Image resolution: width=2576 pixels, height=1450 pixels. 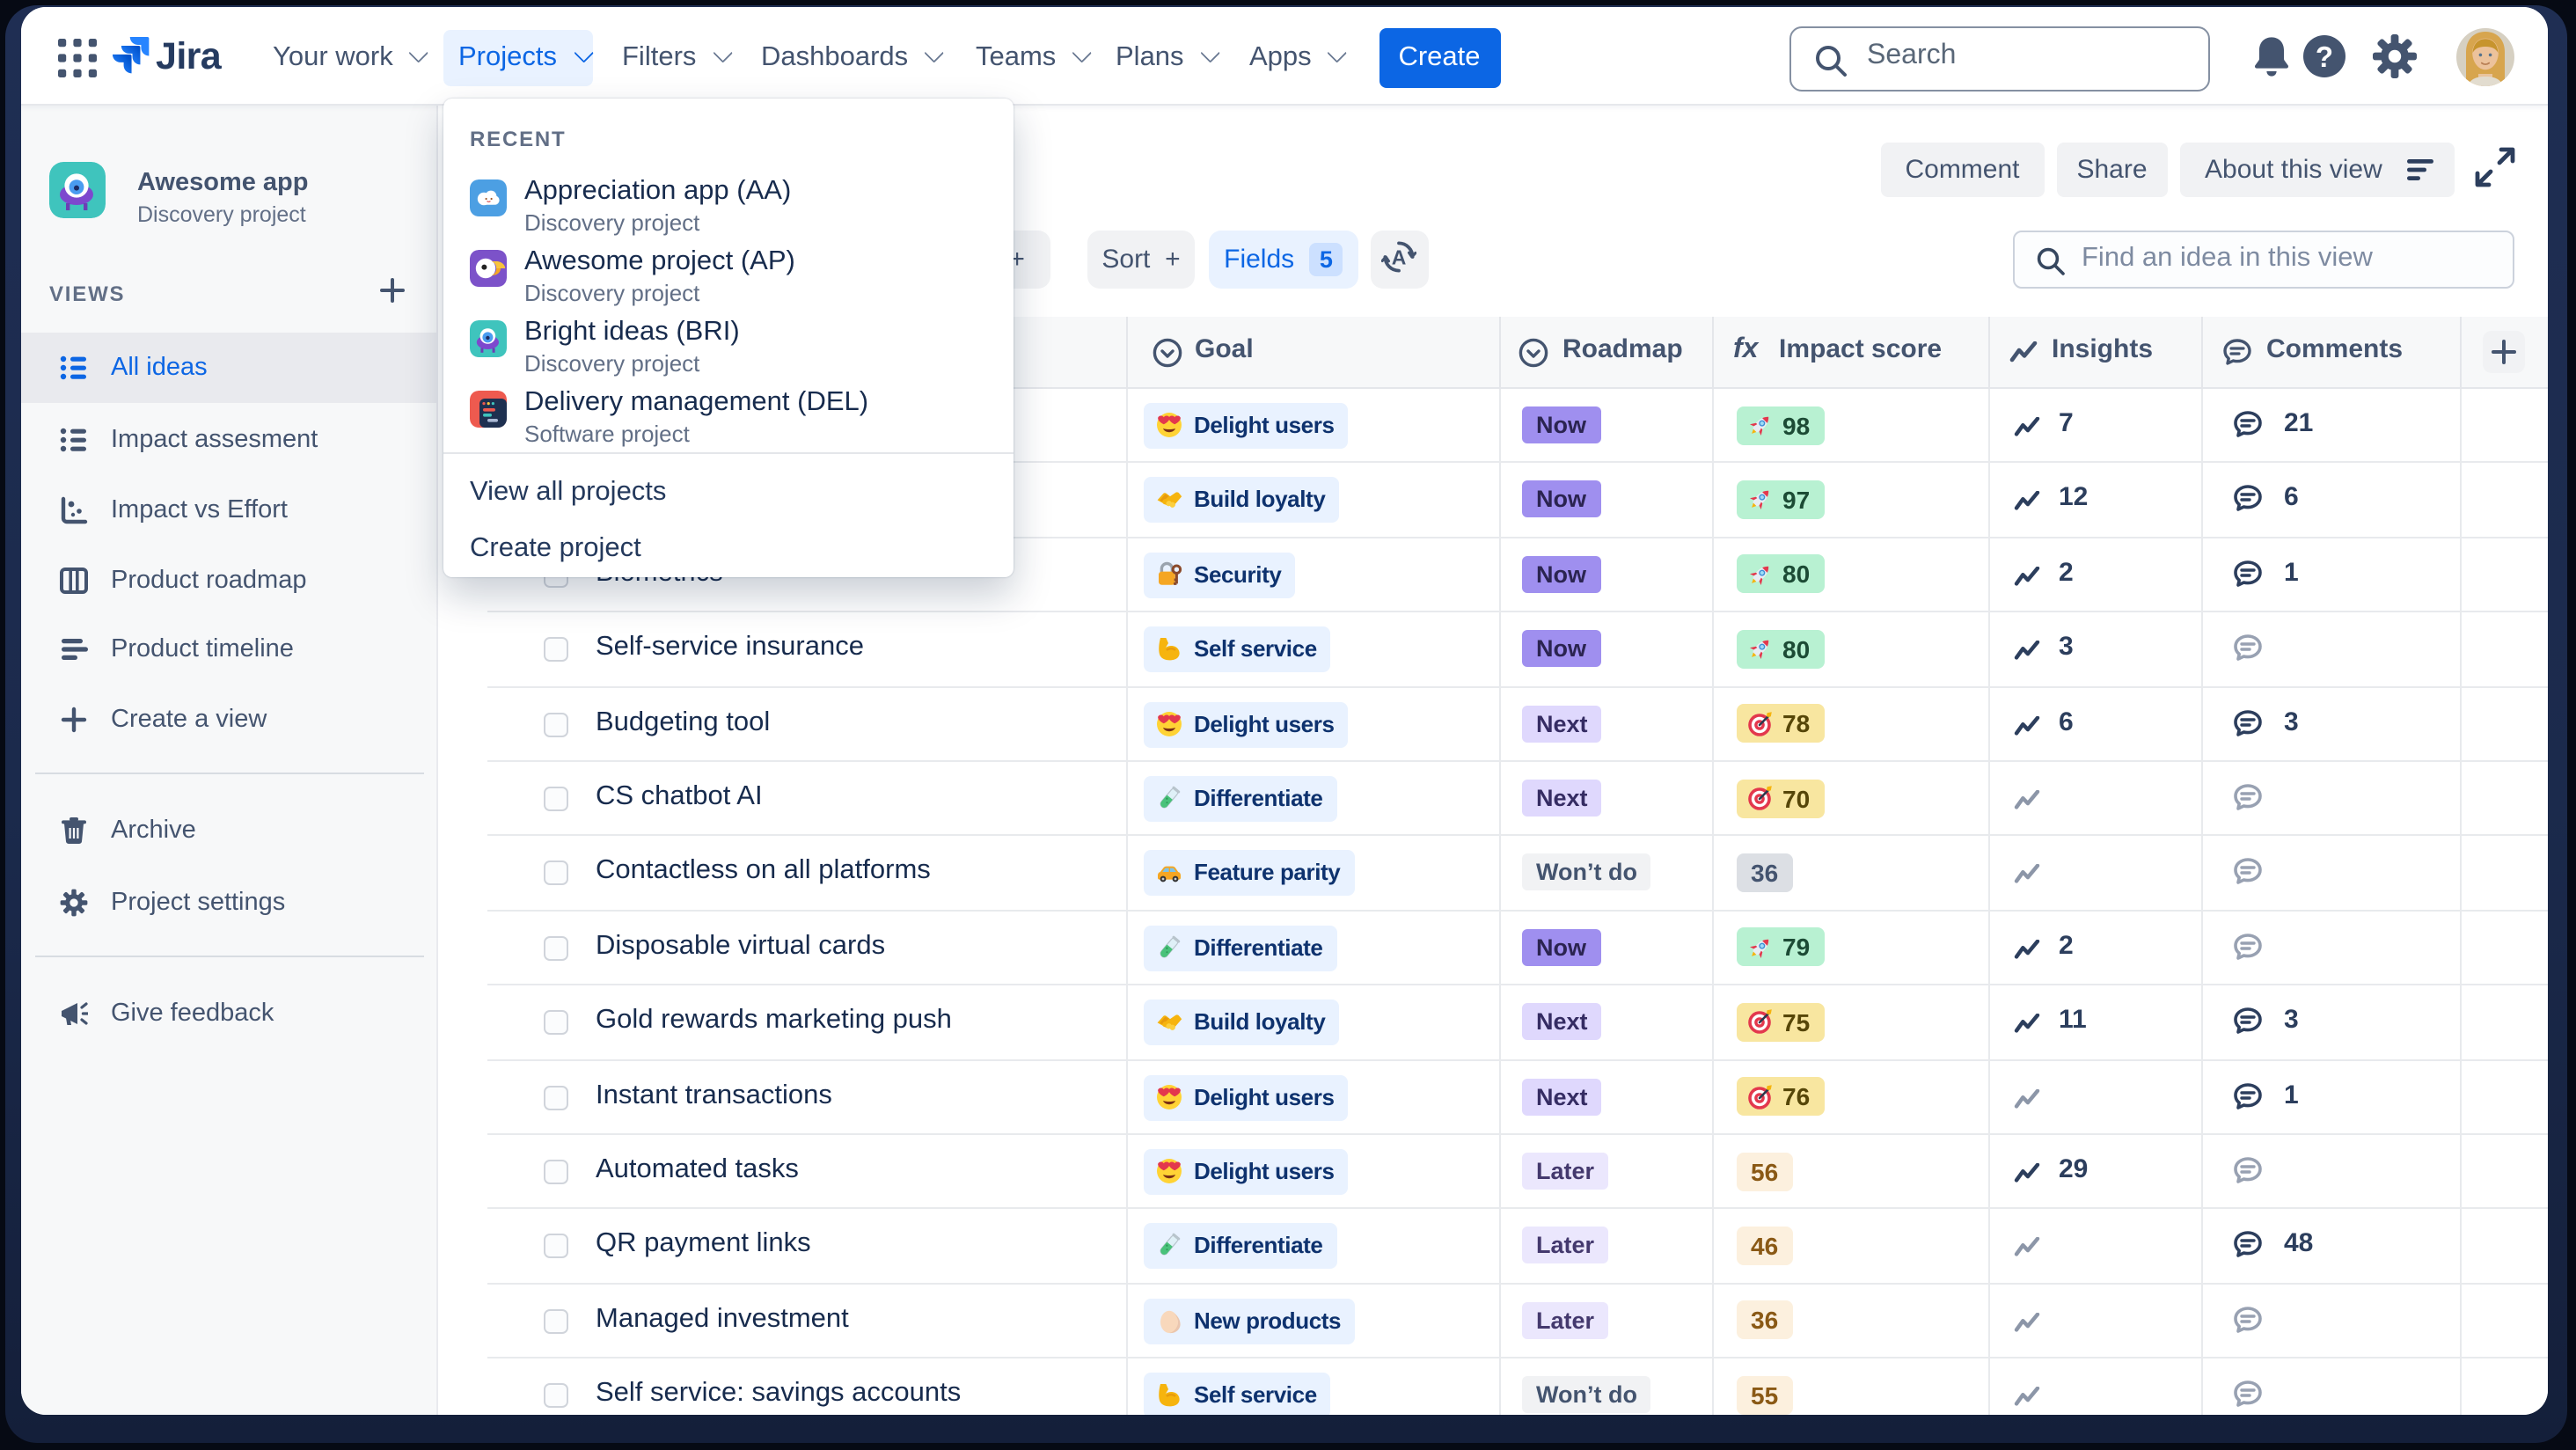 I want to click on svg-text: A, so click(x=1399, y=256).